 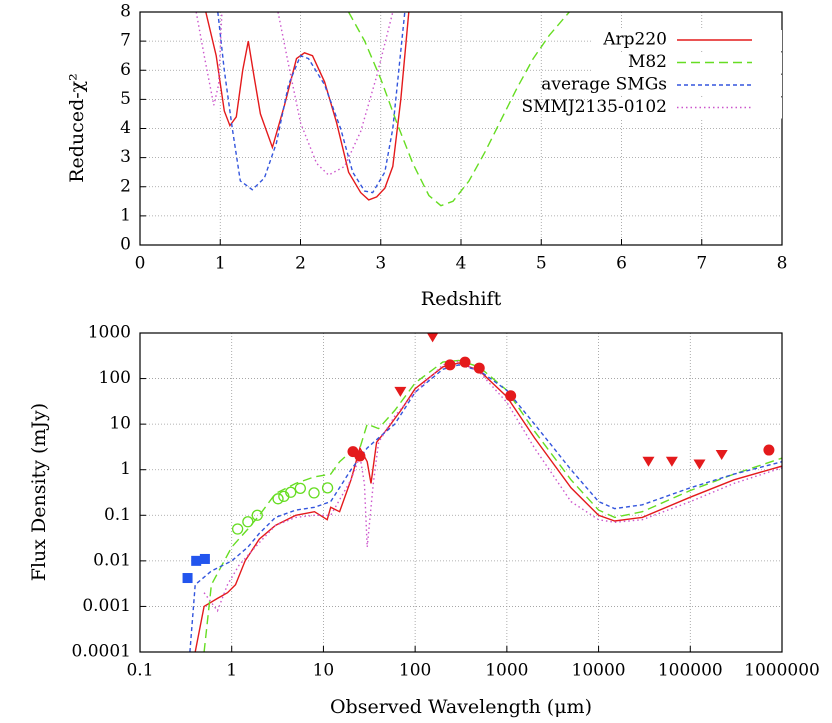 What do you see at coordinates (782, 264) in the screenshot?
I see `x-tick-label: 8` at bounding box center [782, 264].